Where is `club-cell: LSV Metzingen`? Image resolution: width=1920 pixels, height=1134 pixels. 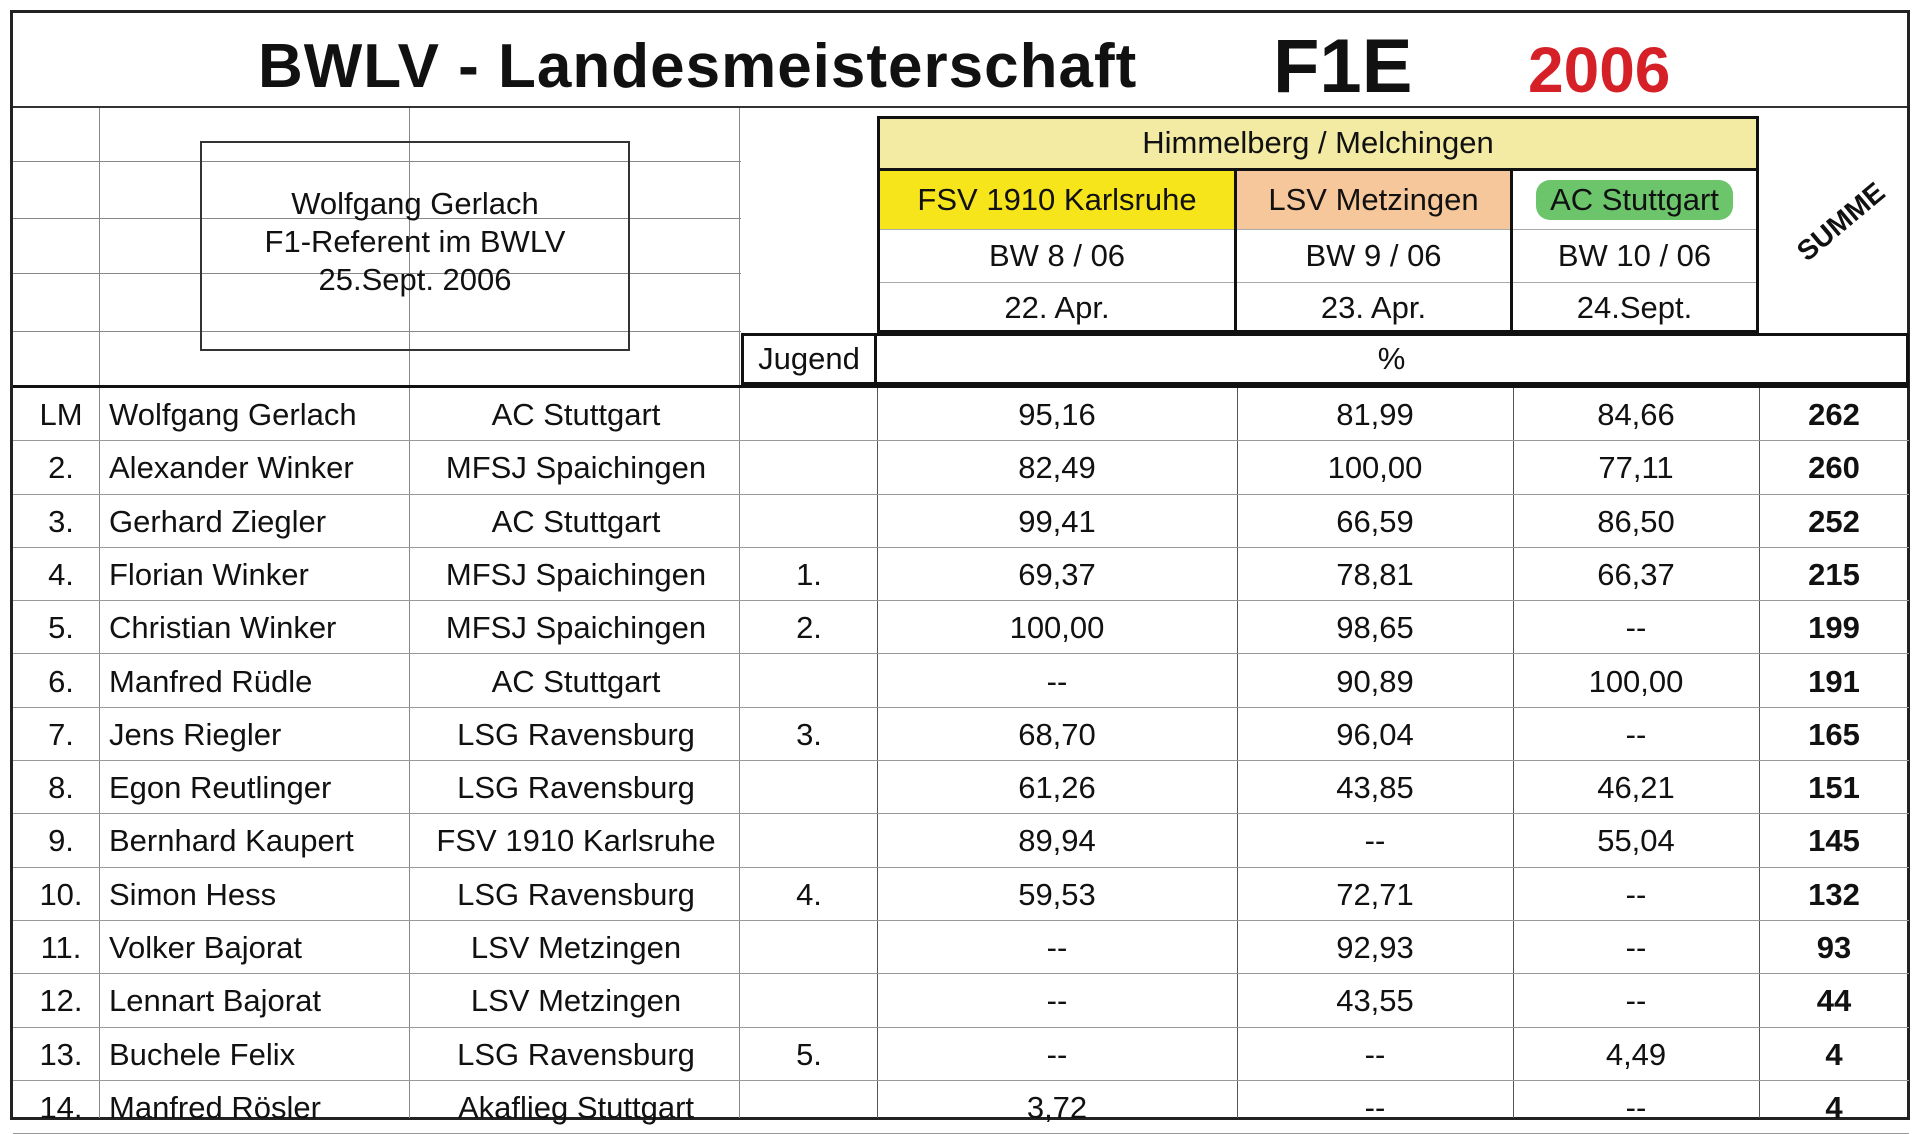
club-cell: LSV Metzingen is located at coordinates (576, 1001).